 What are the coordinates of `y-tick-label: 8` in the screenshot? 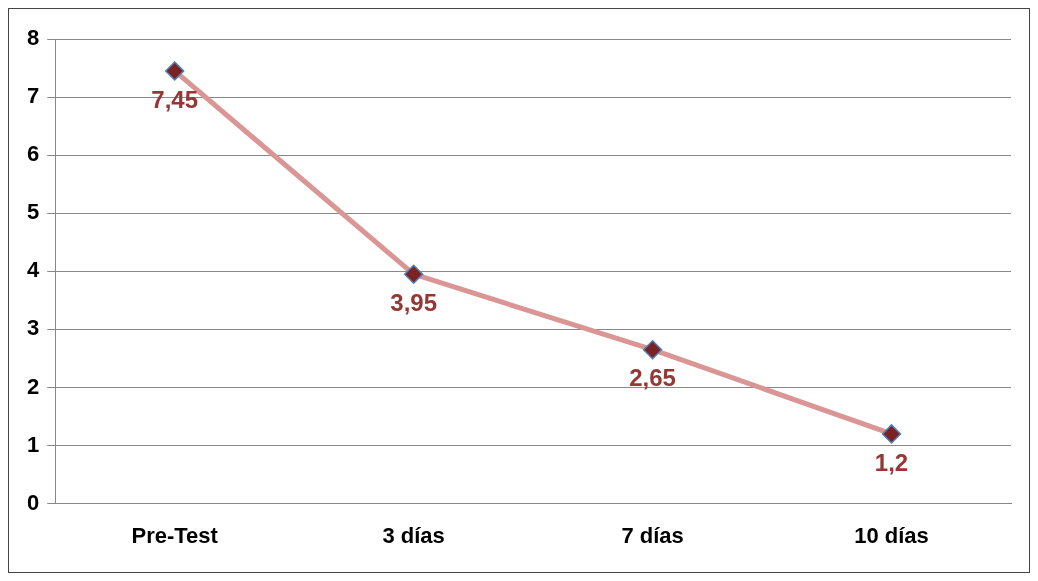 It's located at (33, 38).